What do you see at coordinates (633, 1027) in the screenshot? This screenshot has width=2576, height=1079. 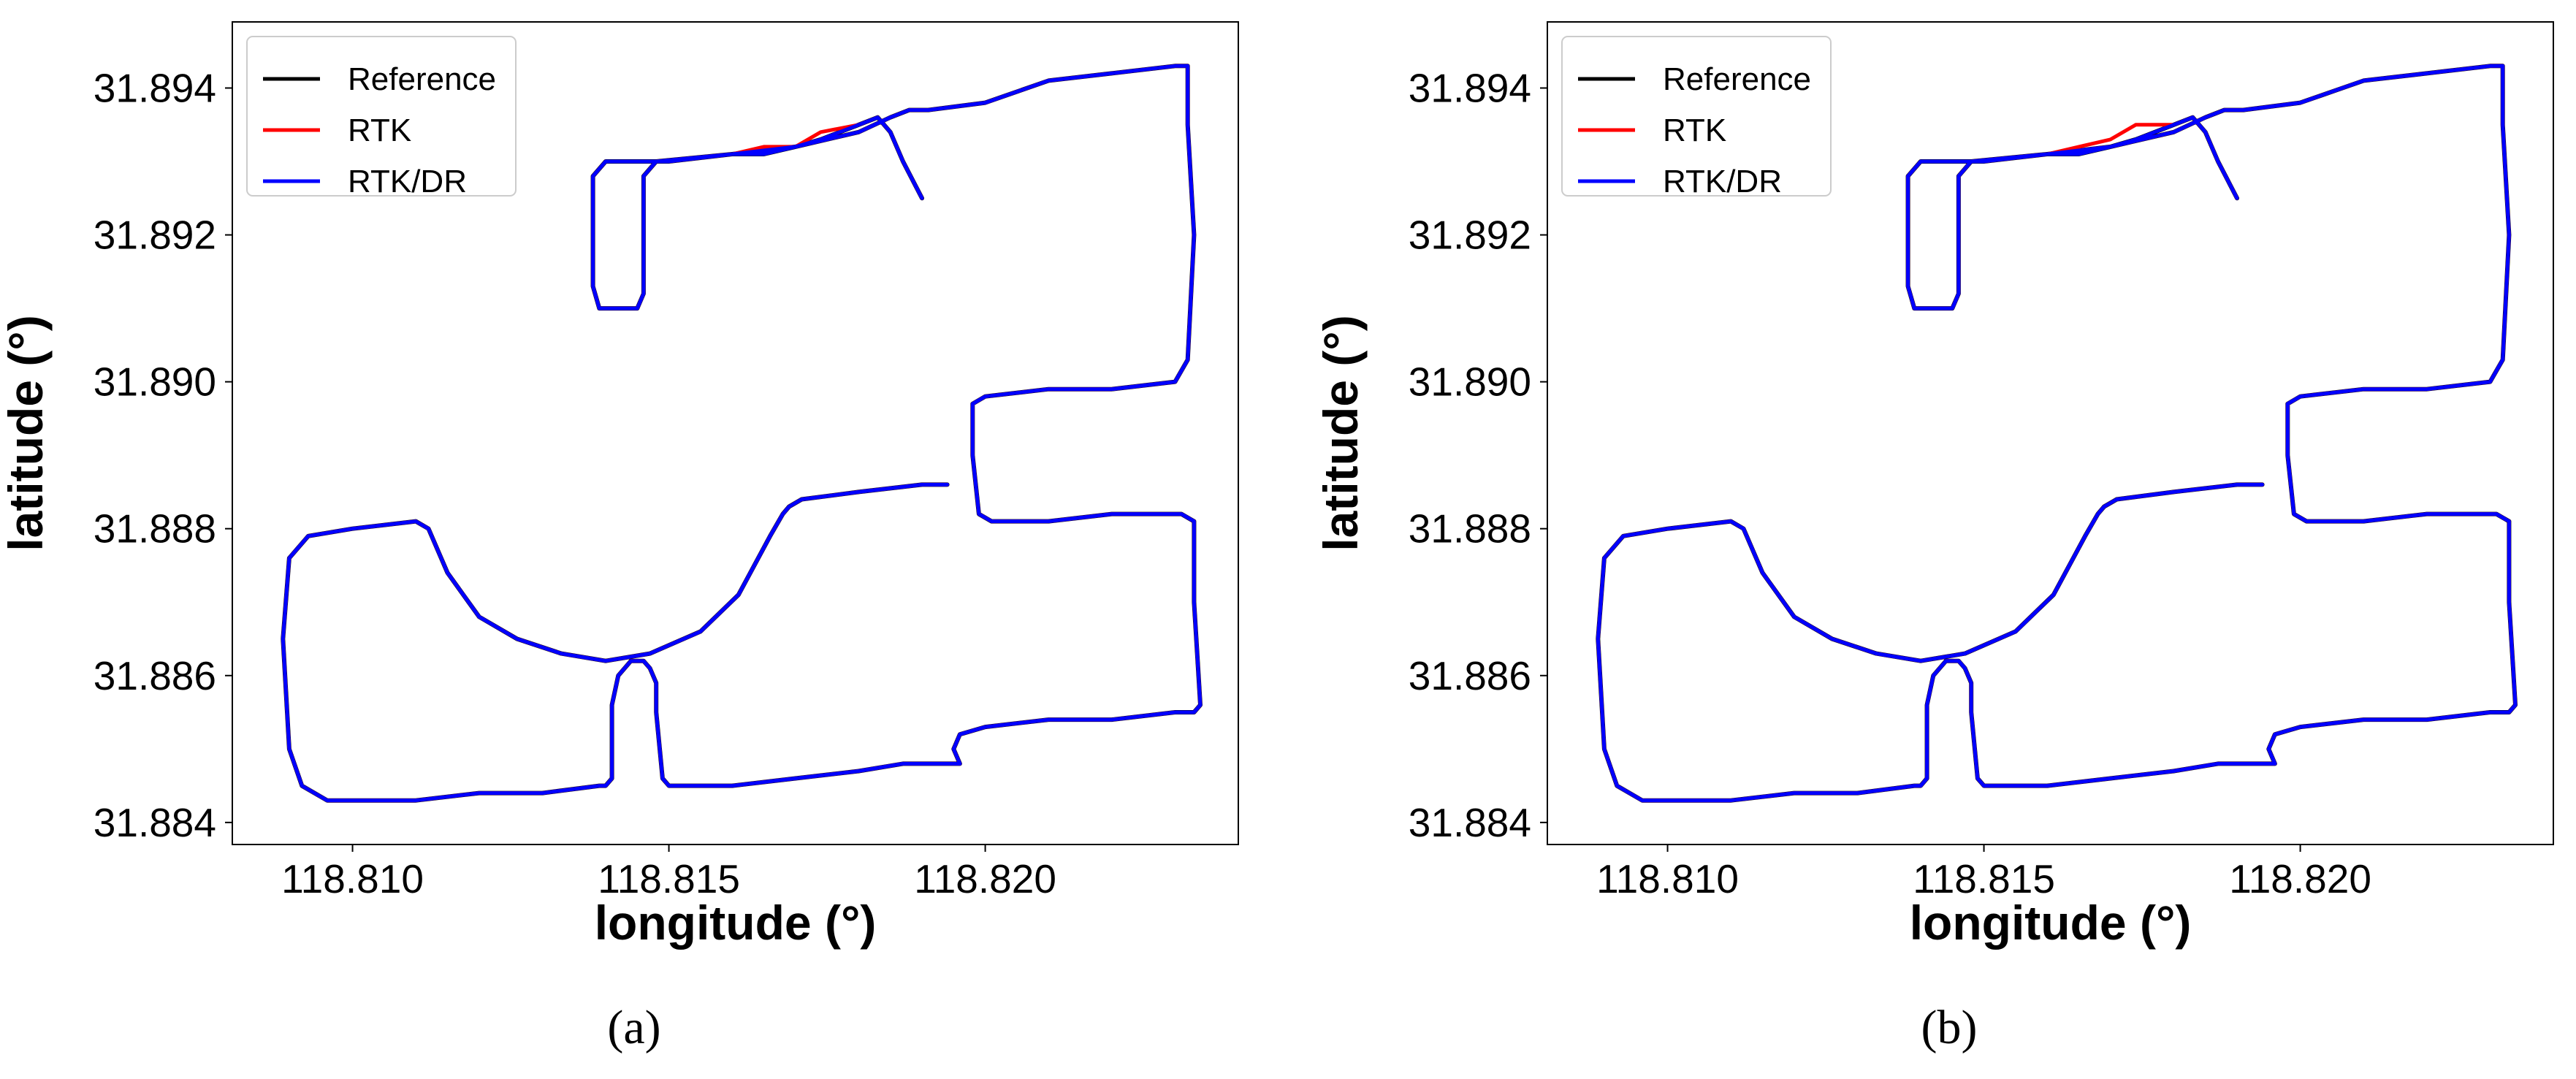 I see `panel-label: (a)` at bounding box center [633, 1027].